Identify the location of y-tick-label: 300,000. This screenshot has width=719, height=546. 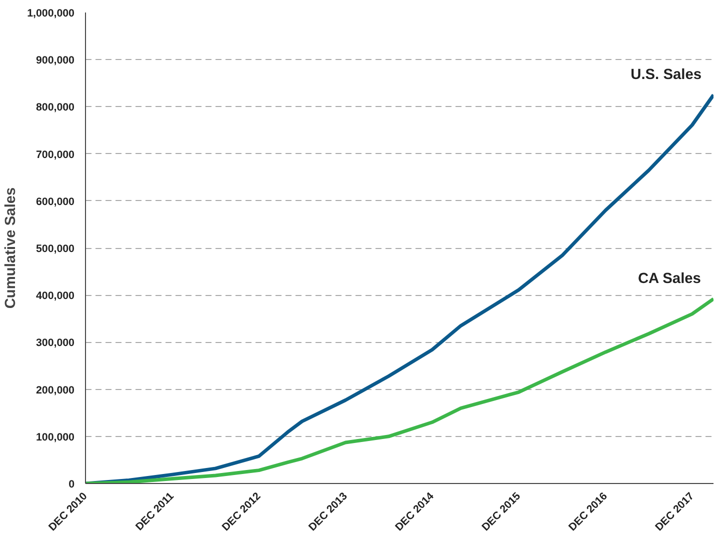
(55, 343).